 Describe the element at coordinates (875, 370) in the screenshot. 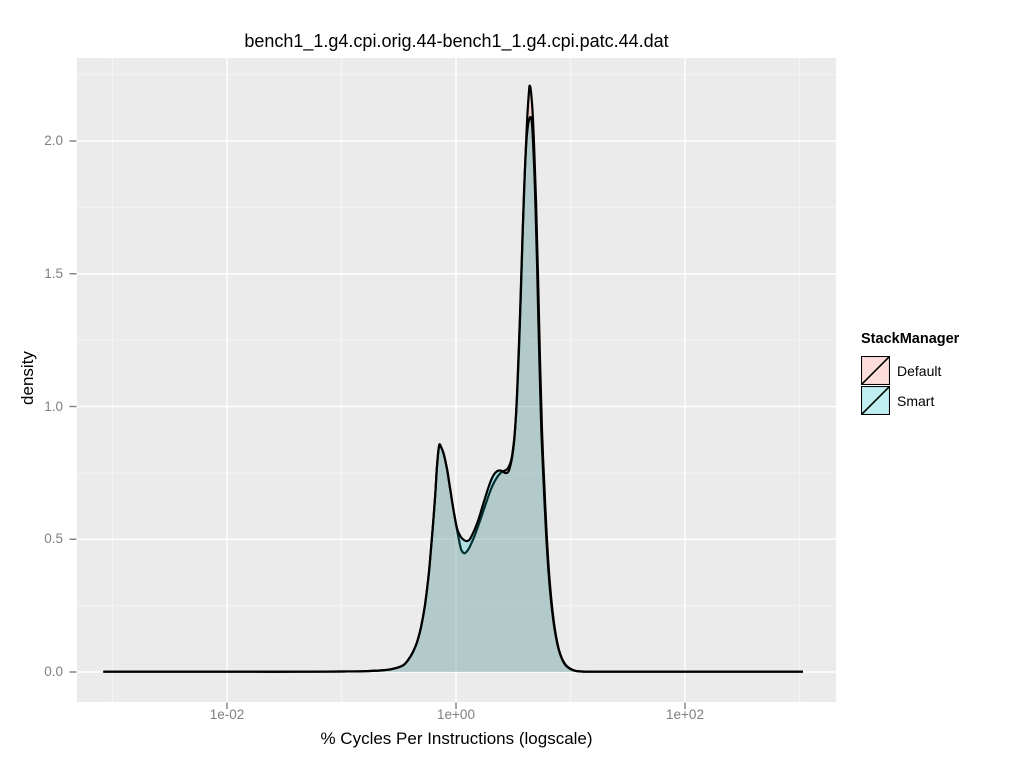

I see `legend-key-default-swatch` at that location.